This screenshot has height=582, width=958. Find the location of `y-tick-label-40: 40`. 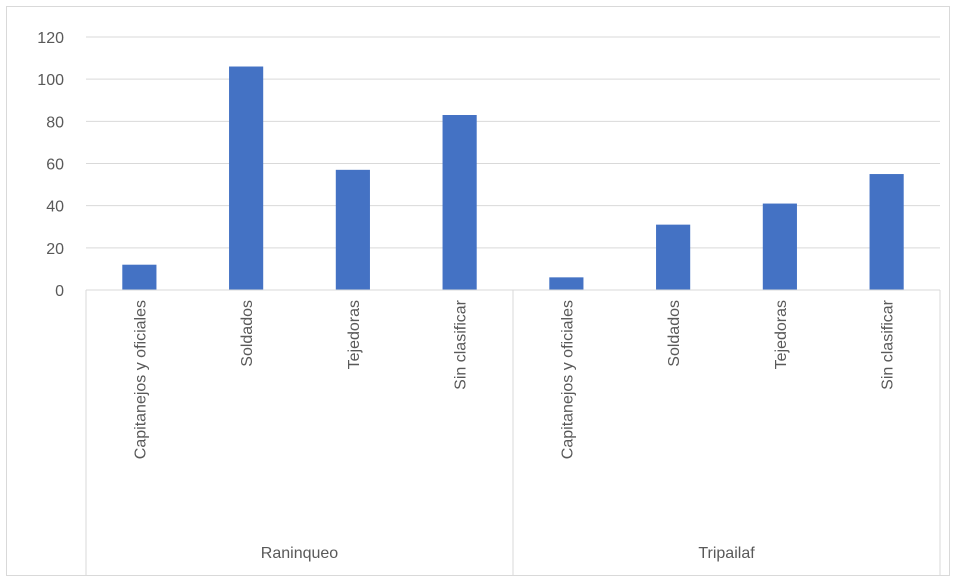

y-tick-label-40: 40 is located at coordinates (55, 207).